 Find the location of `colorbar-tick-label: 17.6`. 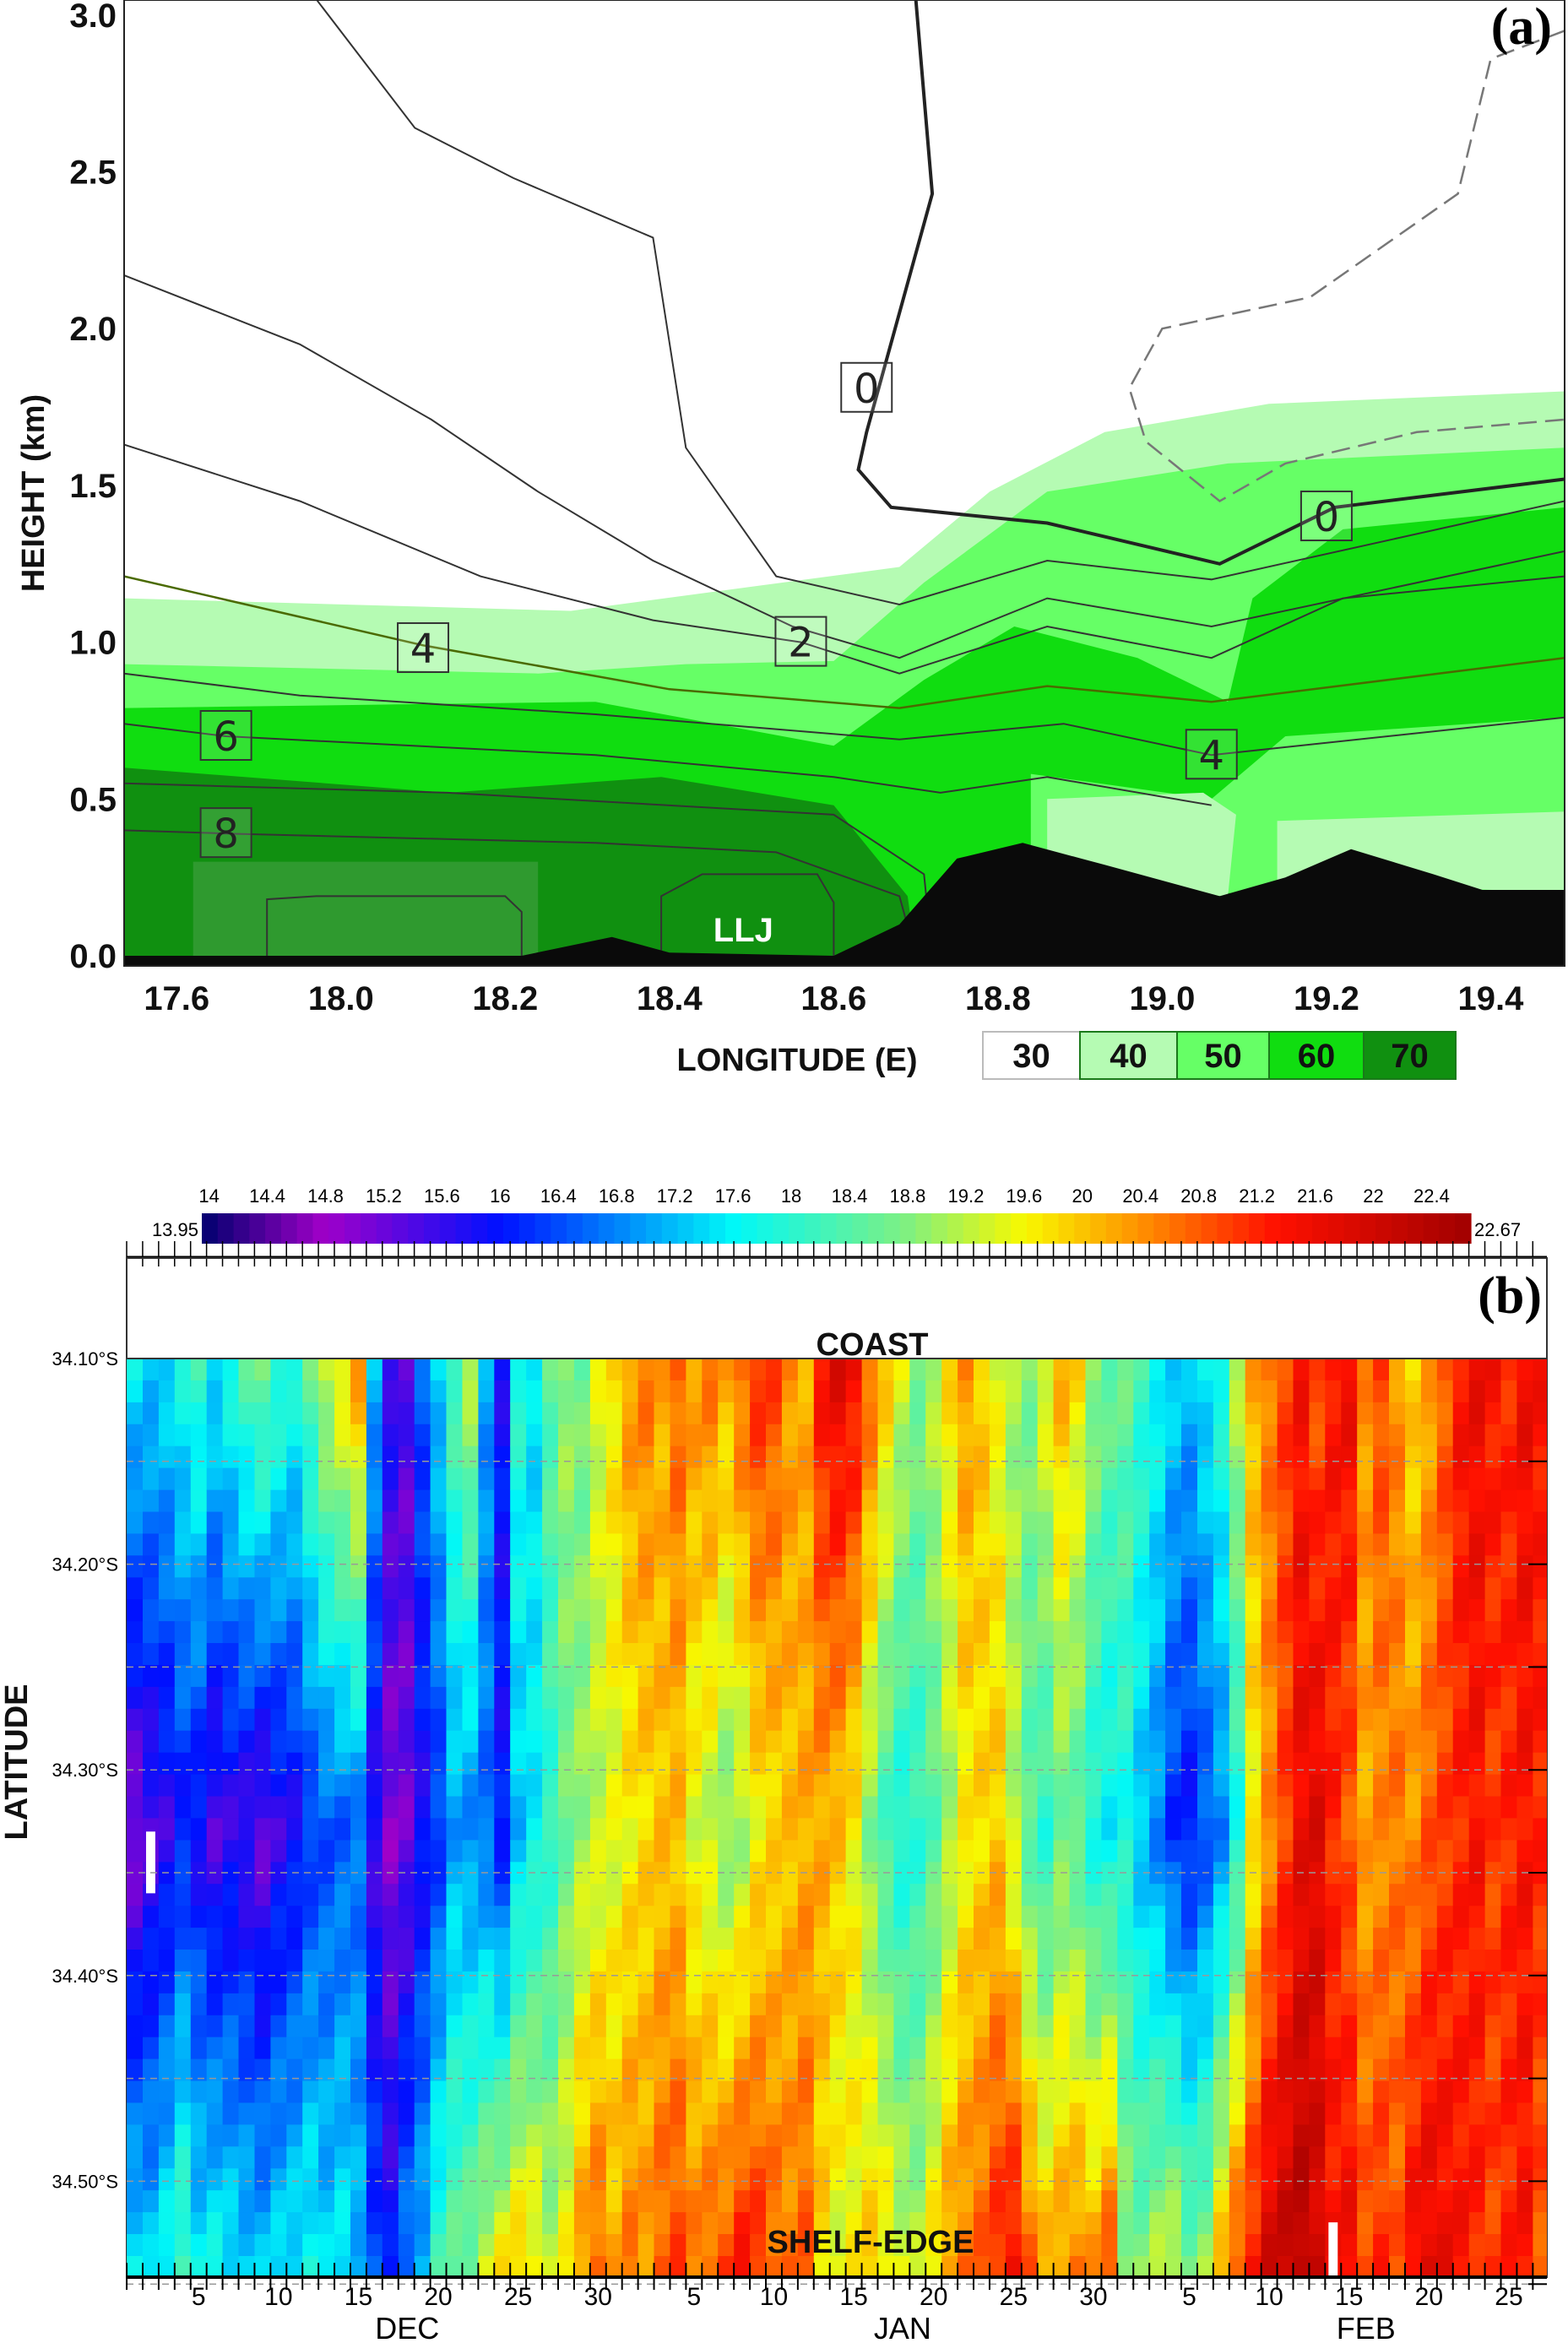

colorbar-tick-label: 17.6 is located at coordinates (733, 1196).